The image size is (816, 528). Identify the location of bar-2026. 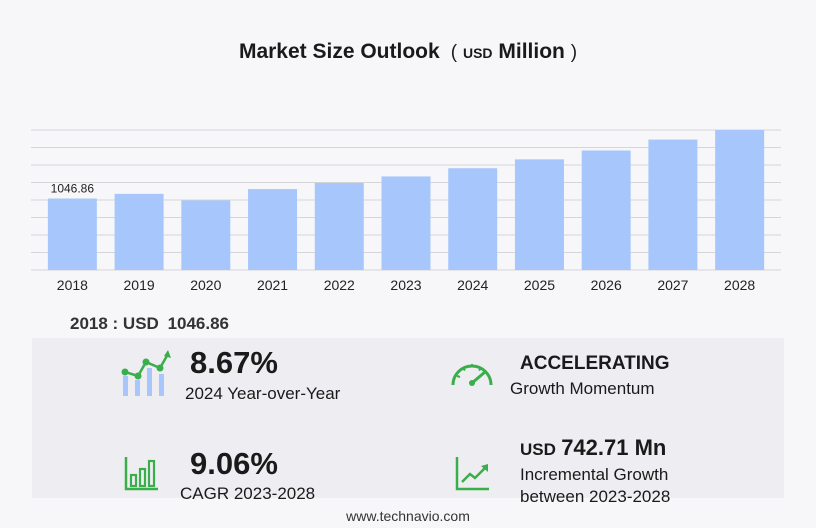
(606, 210).